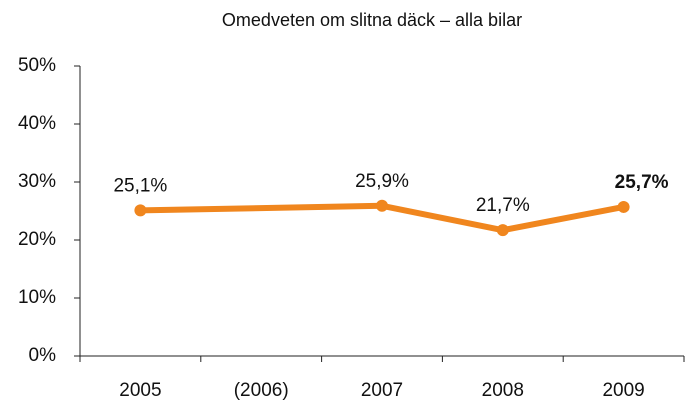  What do you see at coordinates (37, 181) in the screenshot?
I see `y-tick-label: 30%` at bounding box center [37, 181].